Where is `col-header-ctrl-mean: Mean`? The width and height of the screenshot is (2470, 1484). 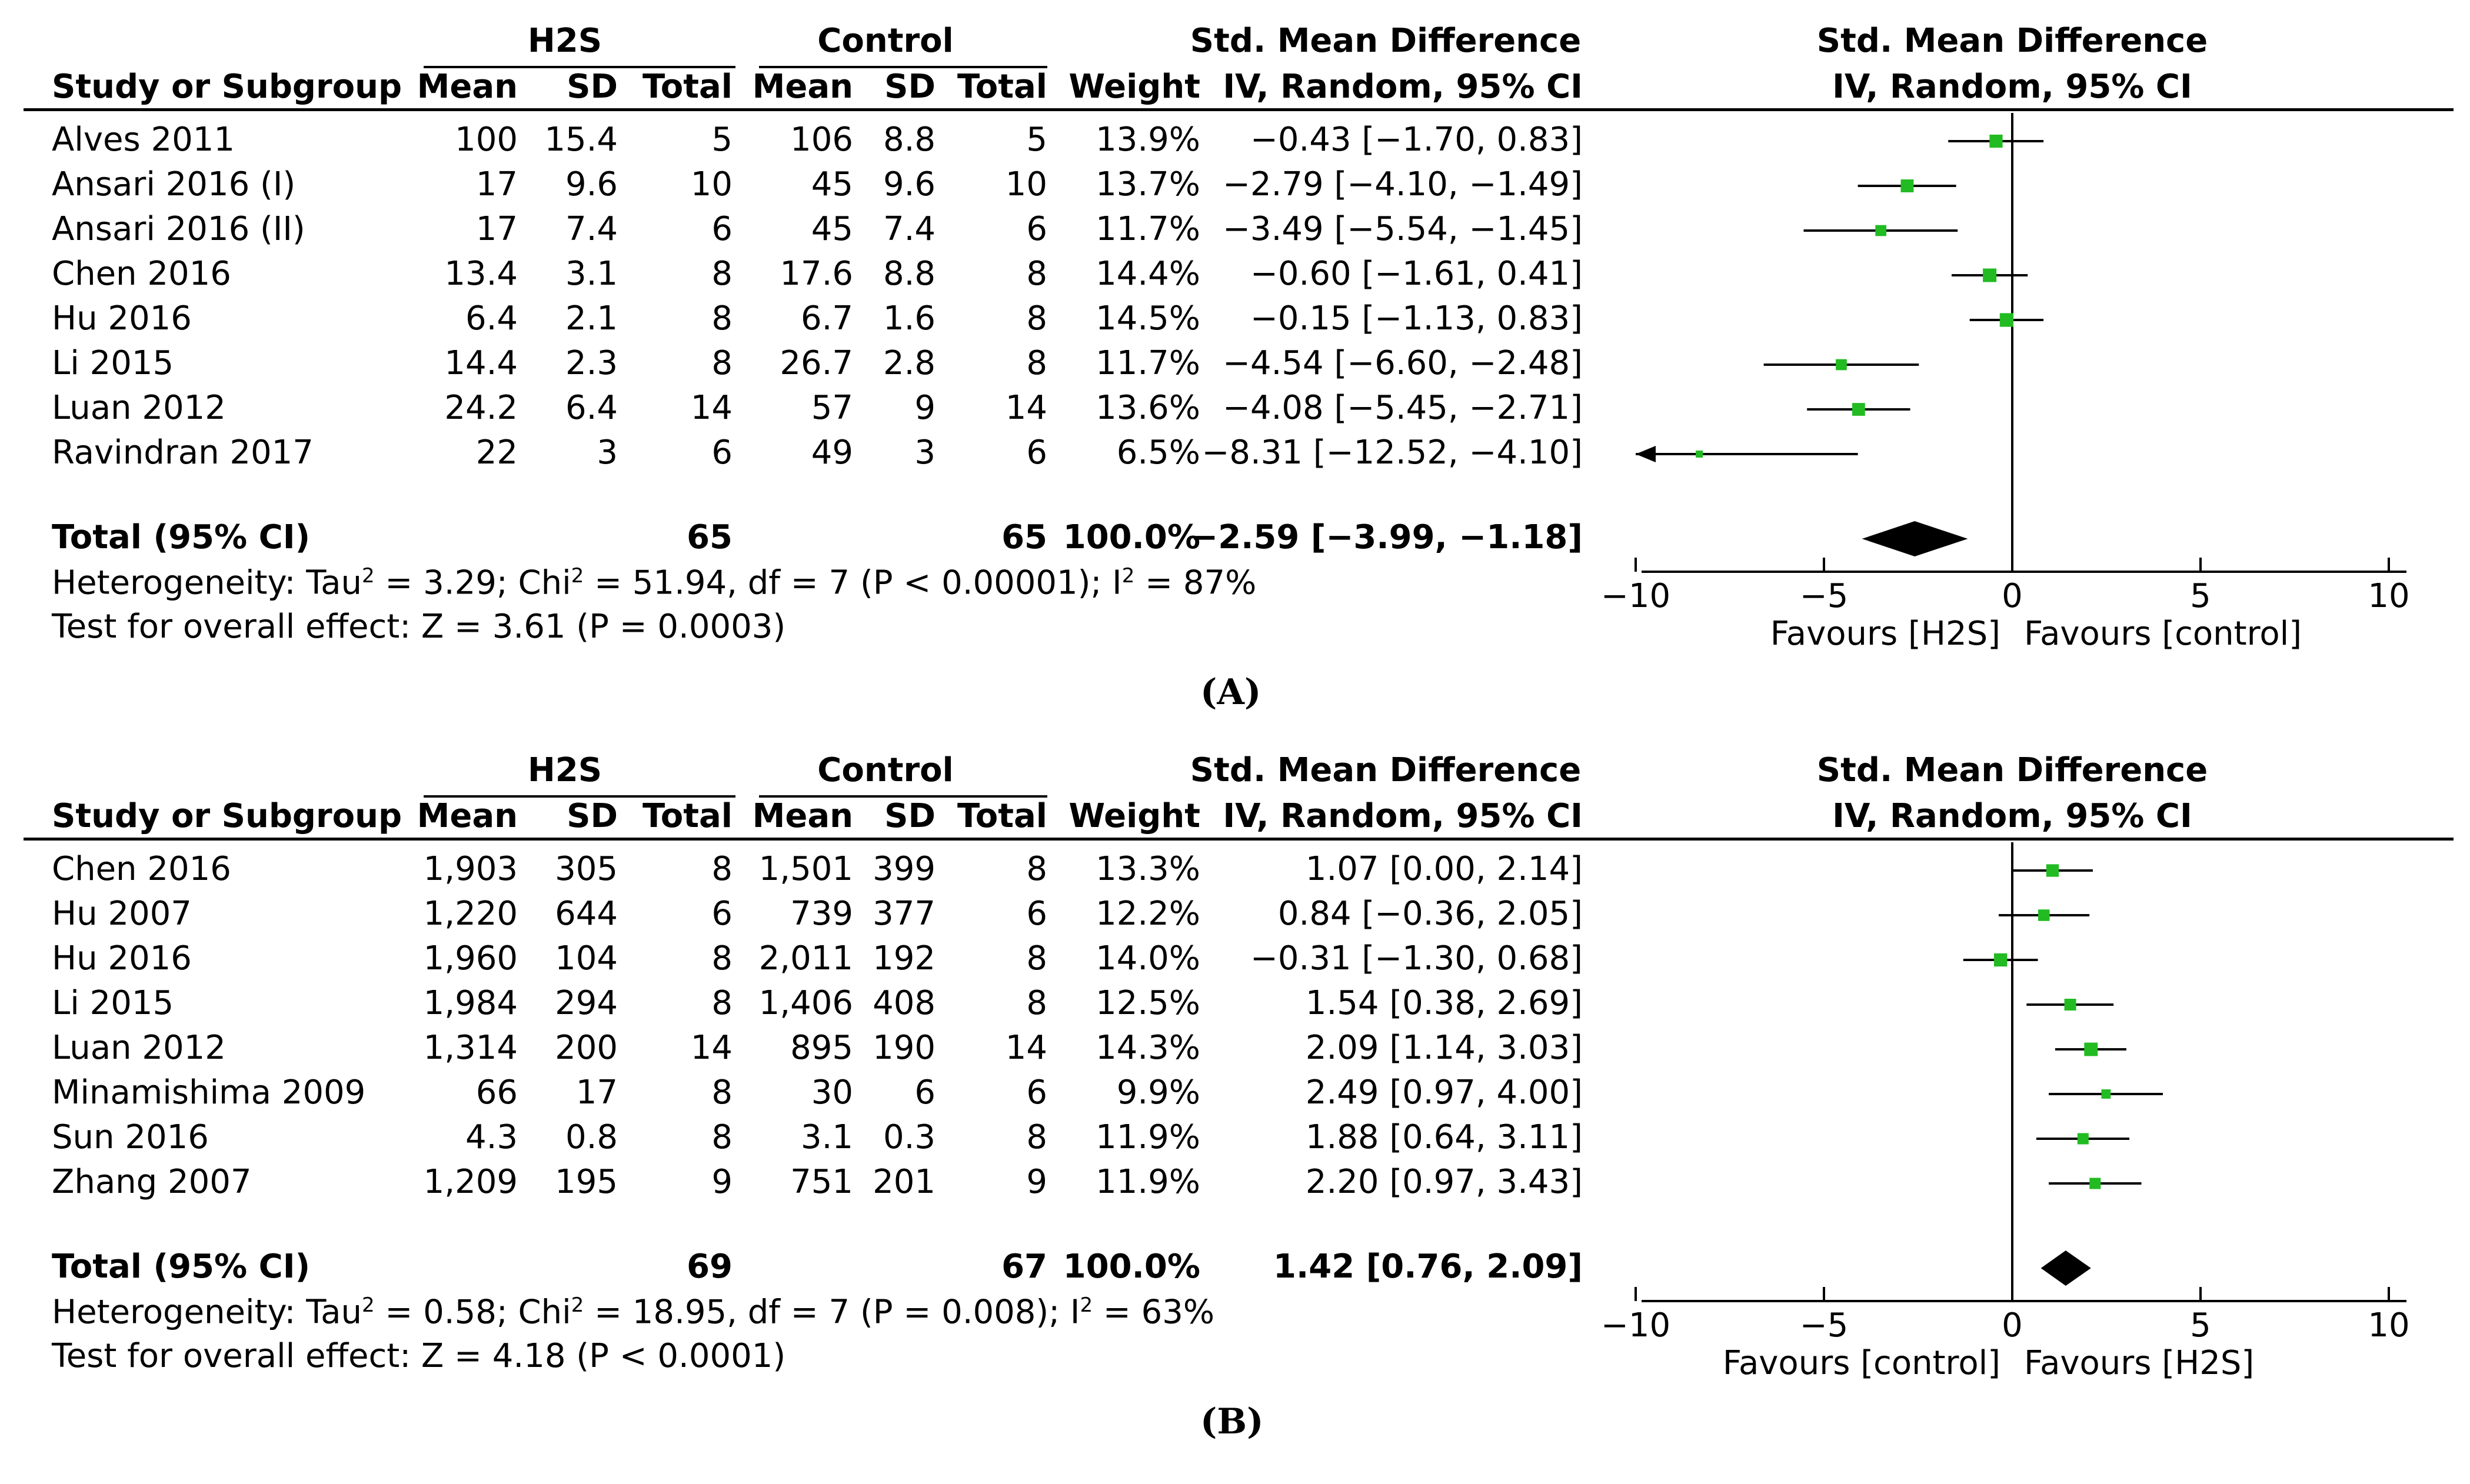 col-header-ctrl-mean: Mean is located at coordinates (802, 816).